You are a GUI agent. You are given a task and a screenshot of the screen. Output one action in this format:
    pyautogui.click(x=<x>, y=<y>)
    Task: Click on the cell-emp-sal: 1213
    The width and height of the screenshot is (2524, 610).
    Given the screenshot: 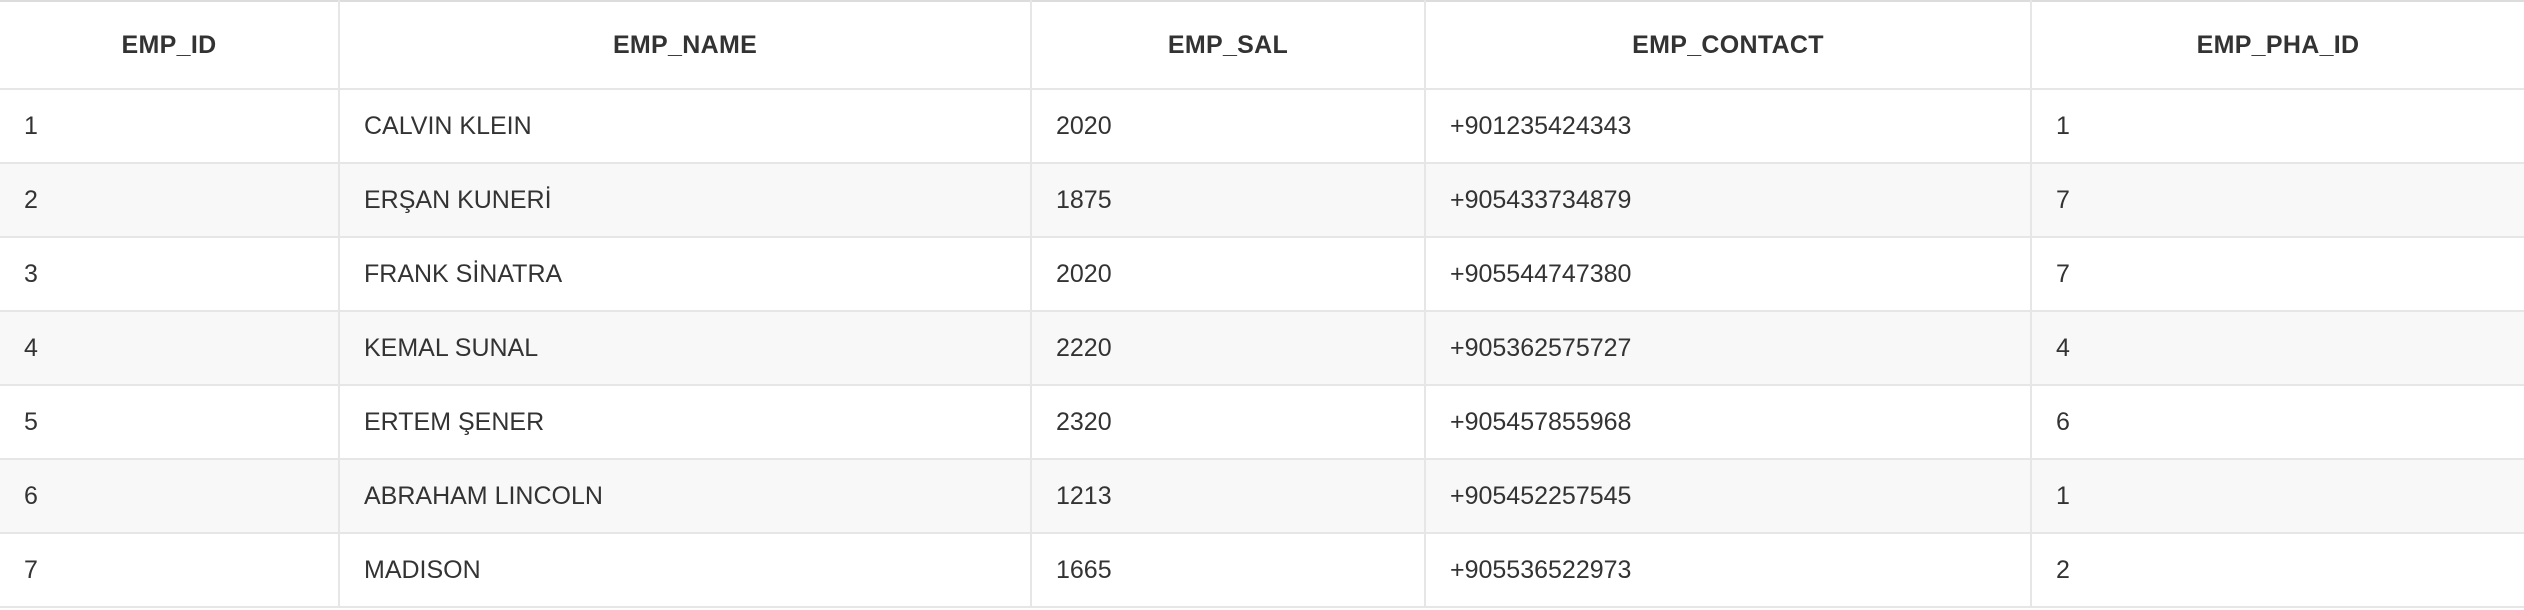 What is the action you would take?
    pyautogui.click(x=1228, y=496)
    